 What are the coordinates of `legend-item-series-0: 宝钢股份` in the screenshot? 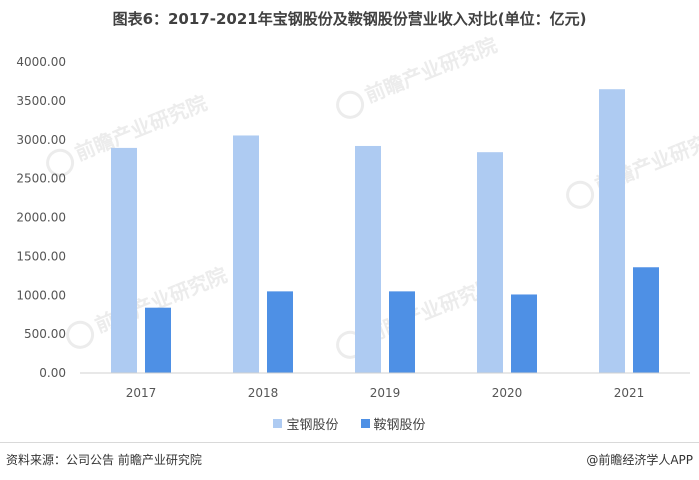 It's located at (306, 423).